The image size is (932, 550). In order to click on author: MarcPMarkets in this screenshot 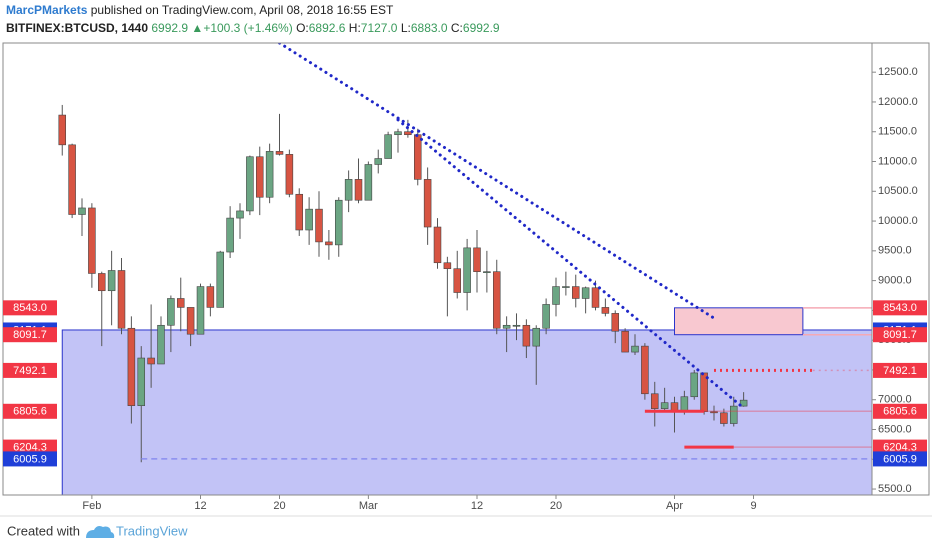, I will do `click(47, 10)`.